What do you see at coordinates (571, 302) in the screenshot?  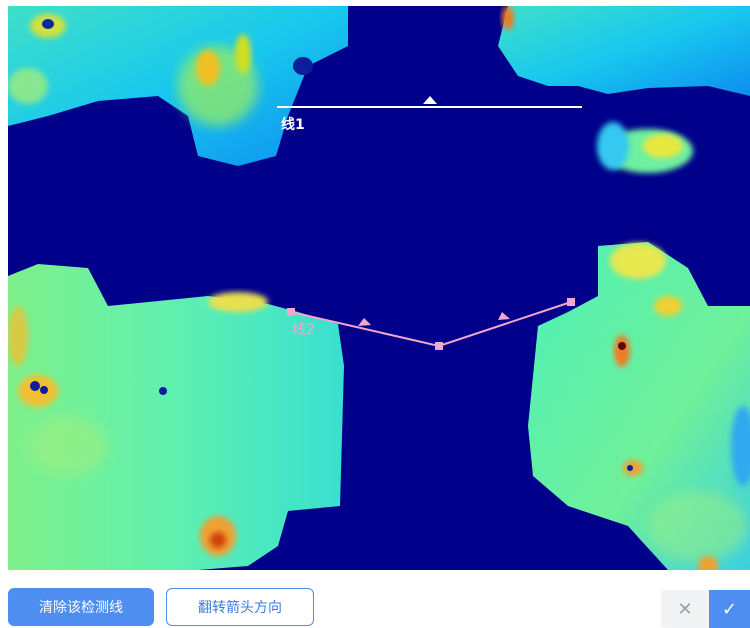 I see `line-2-handle-end` at bounding box center [571, 302].